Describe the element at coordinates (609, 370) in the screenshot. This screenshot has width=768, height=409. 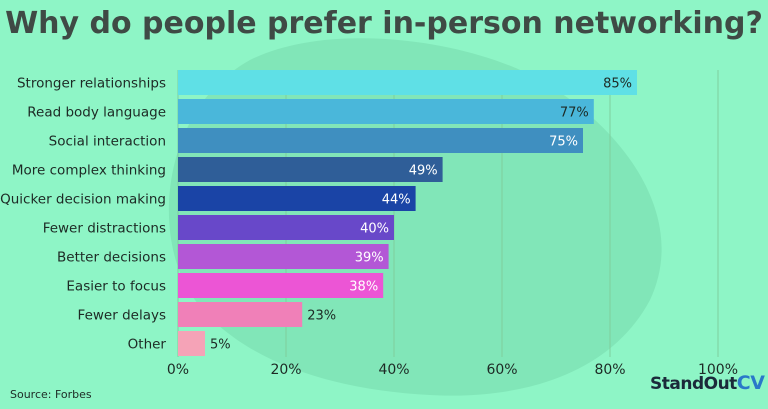
I see `x-tick-label: 80%` at that location.